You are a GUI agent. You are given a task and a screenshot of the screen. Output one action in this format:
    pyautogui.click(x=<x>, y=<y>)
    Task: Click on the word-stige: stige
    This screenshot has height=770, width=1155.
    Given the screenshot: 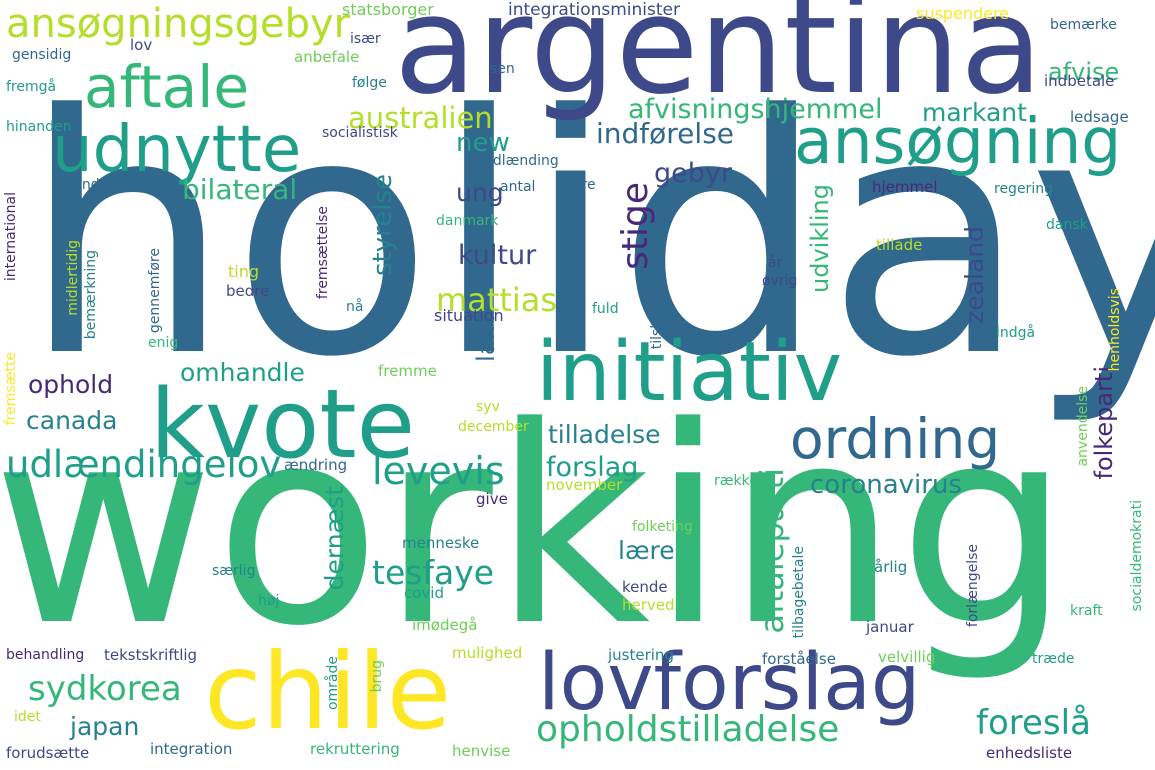 What is the action you would take?
    pyautogui.click(x=635, y=226)
    